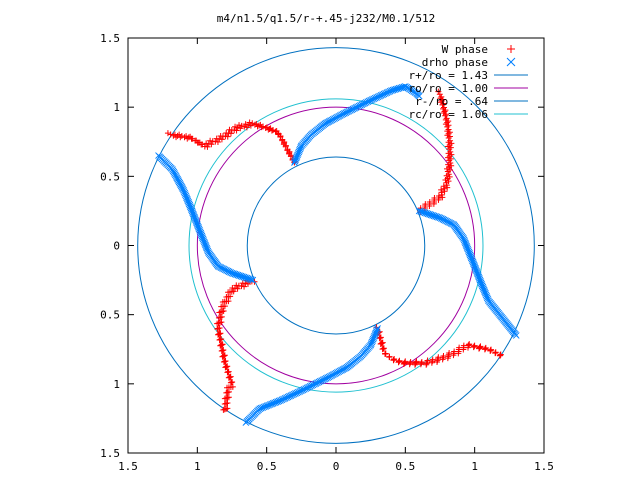  What do you see at coordinates (448, 114) in the screenshot?
I see `legend-label: rc/ro = 1.06` at bounding box center [448, 114].